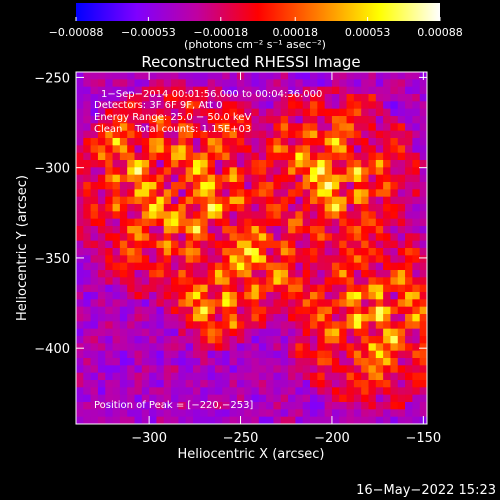  Describe the element at coordinates (220, 32) in the screenshot. I see `colorbar-tick-label: −0.00018` at that location.